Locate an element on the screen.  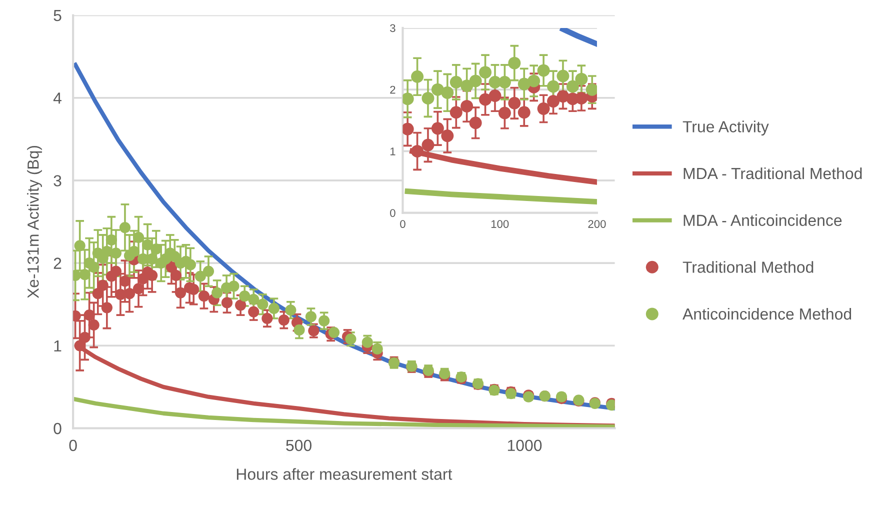
y-tick-label: 4 is located at coordinates (57, 98).